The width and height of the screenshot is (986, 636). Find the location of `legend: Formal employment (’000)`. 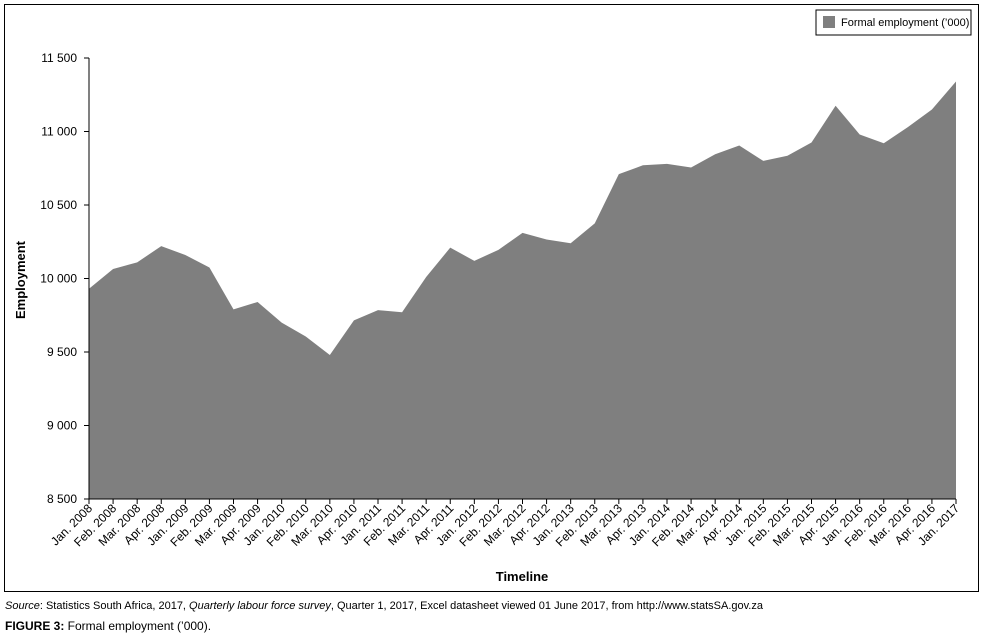

legend: Formal employment (’000) is located at coordinates (893, 22).